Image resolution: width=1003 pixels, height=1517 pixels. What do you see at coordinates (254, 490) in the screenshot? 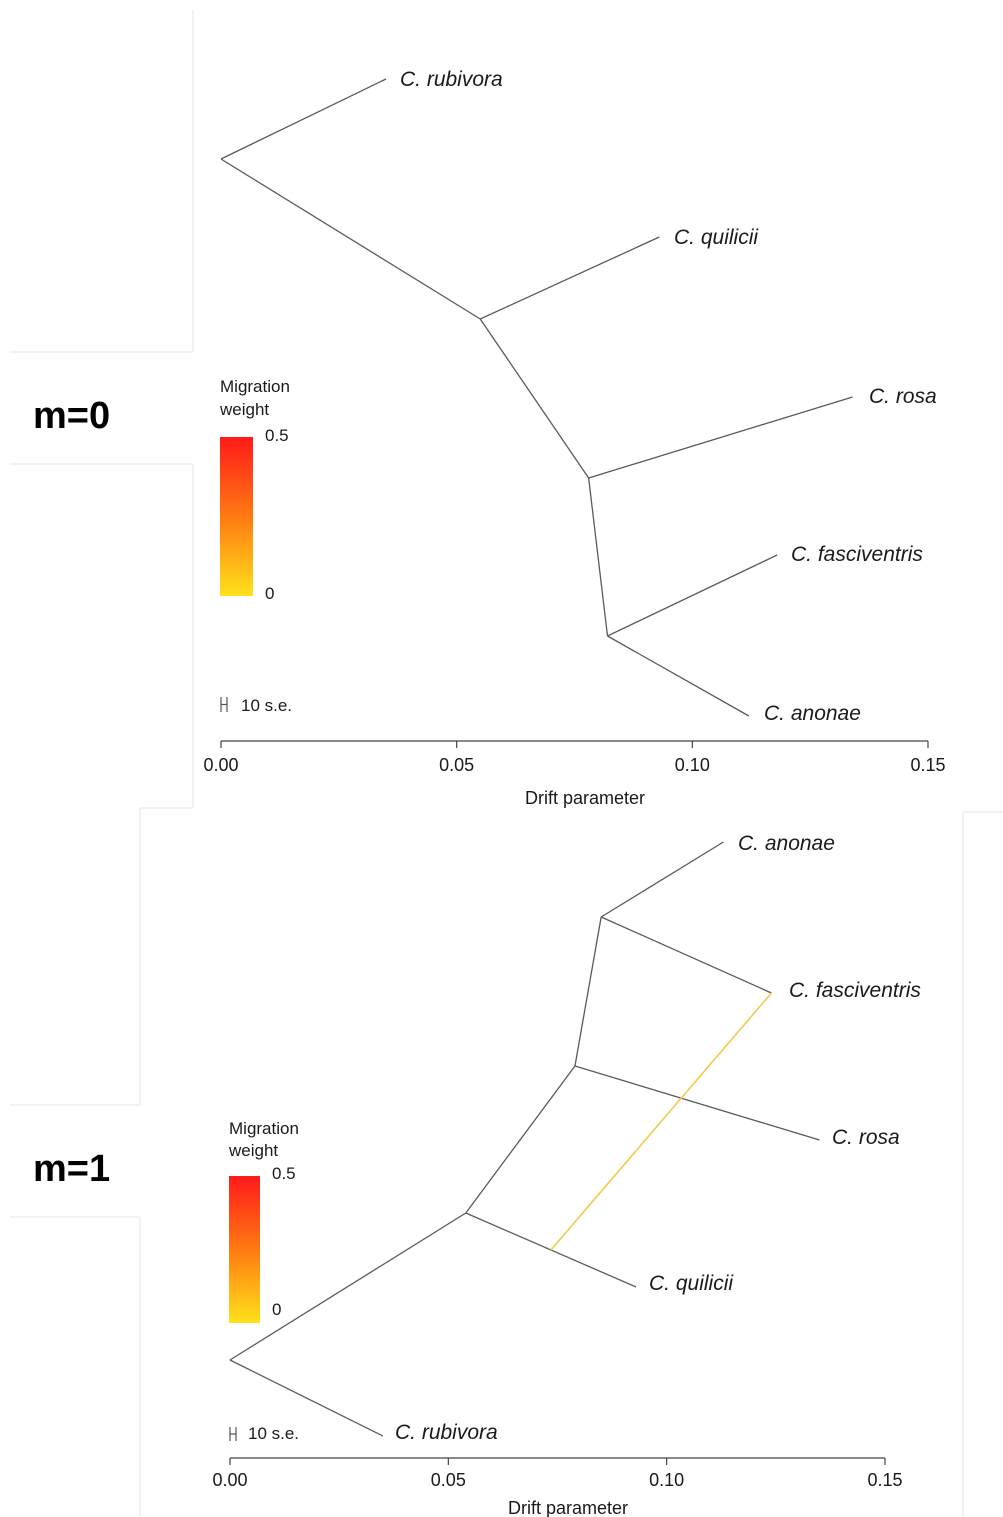
I see `migration-legend-m0: Migration weight 0.5 0` at bounding box center [254, 490].